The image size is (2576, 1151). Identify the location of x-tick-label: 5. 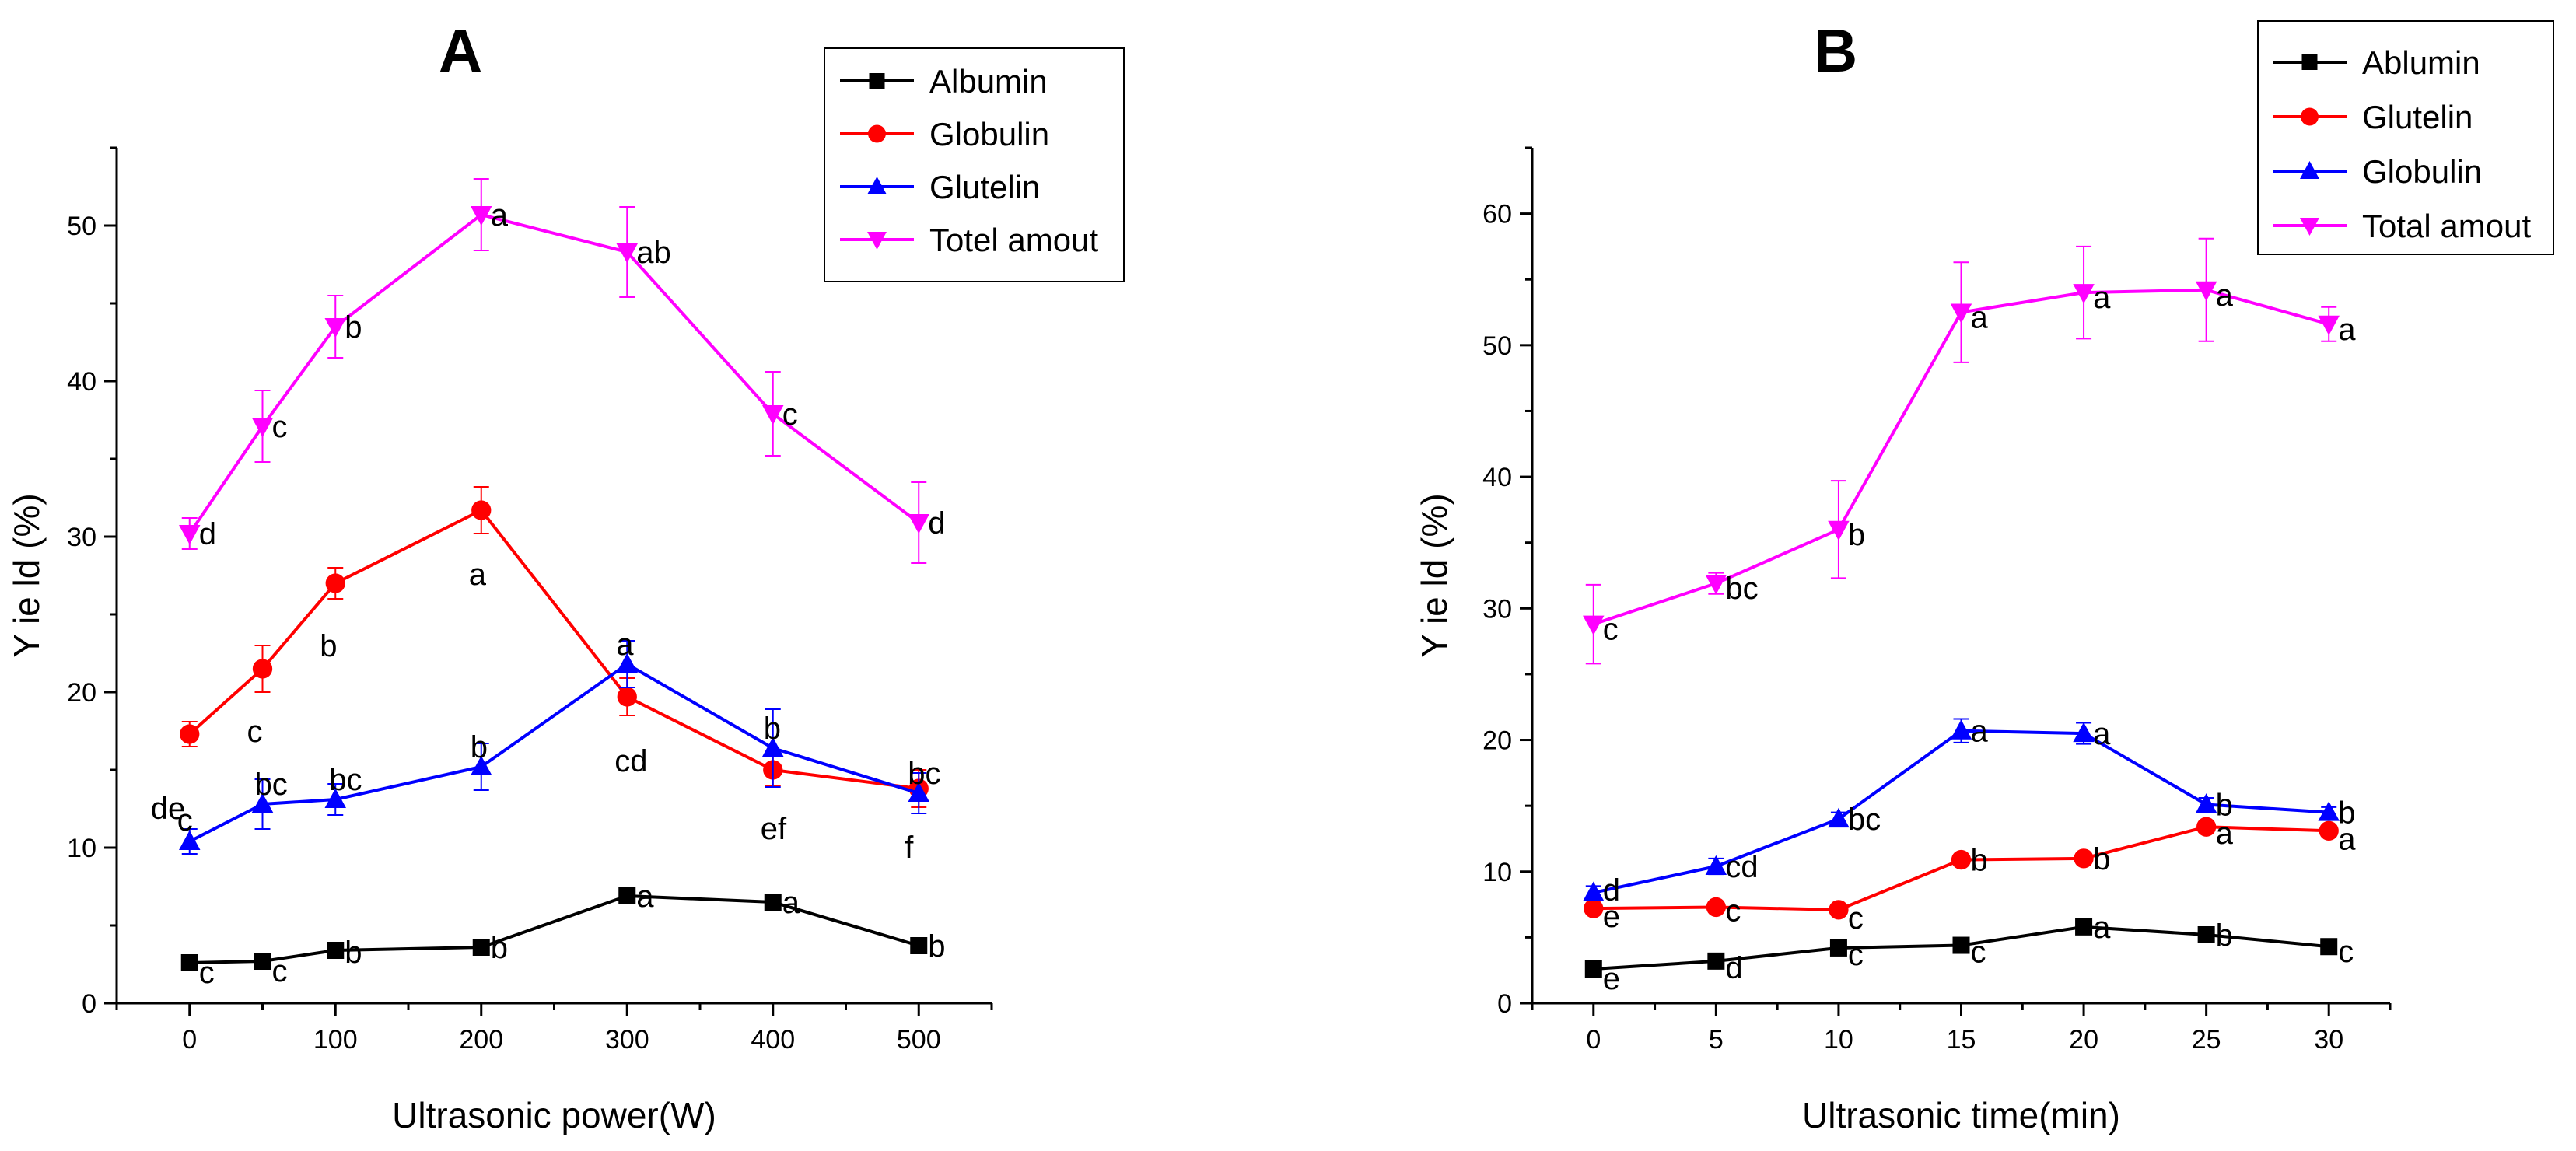
(1717, 1040).